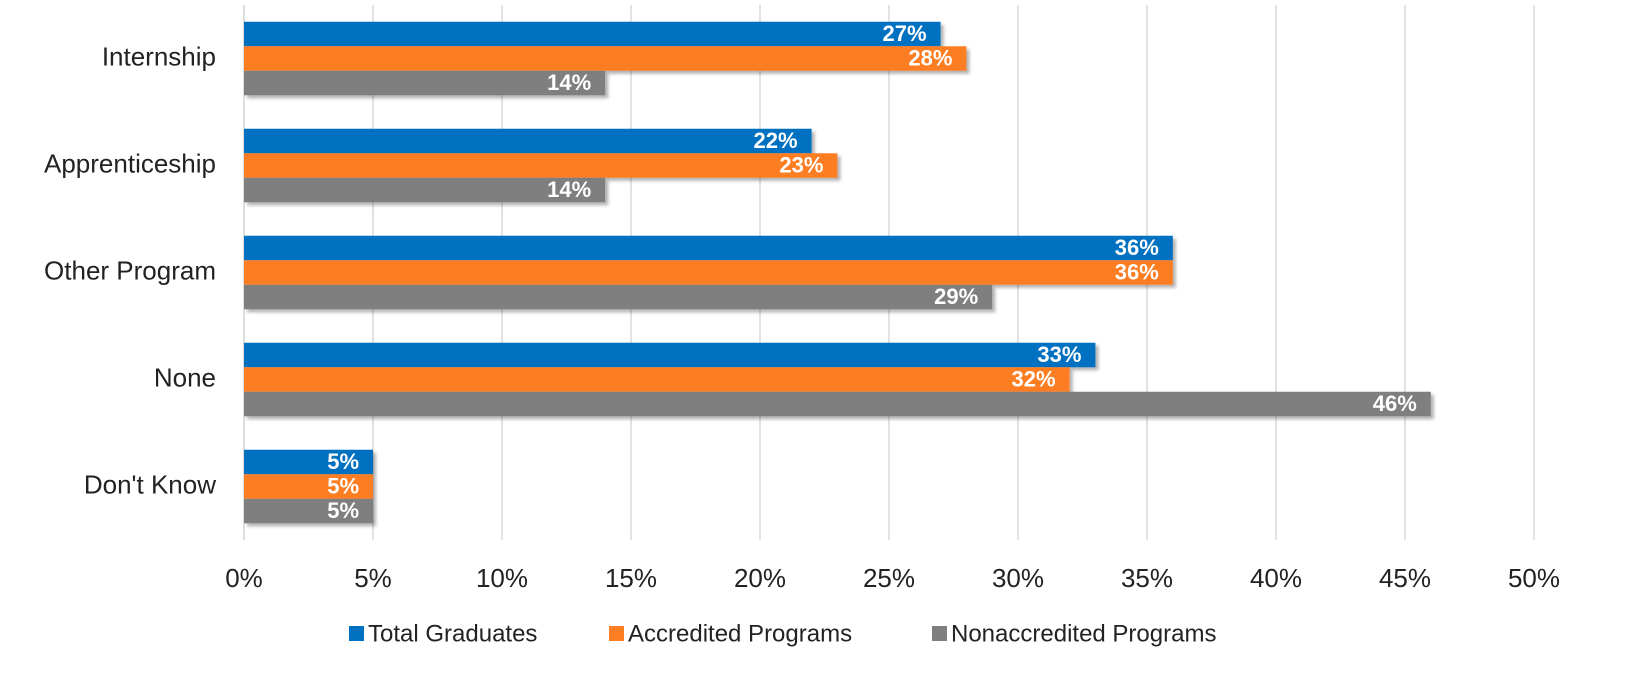 Image resolution: width=1626 pixels, height=674 pixels. I want to click on category-label: Internship, so click(159, 56).